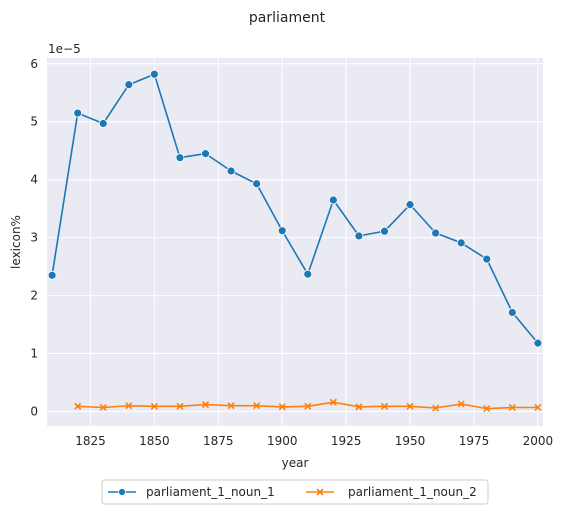 The width and height of the screenshot is (563, 515). I want to click on y-tick-label: 3, so click(34, 238).